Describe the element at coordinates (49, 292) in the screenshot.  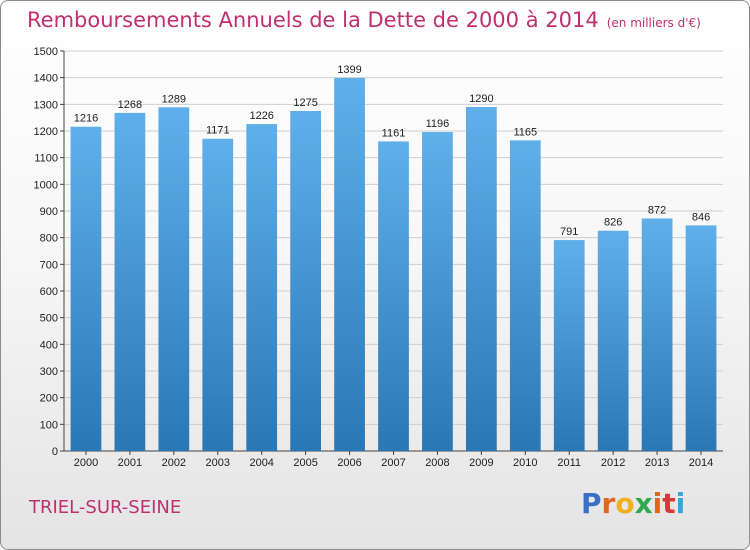
I see `y-tick-label: 600` at that location.